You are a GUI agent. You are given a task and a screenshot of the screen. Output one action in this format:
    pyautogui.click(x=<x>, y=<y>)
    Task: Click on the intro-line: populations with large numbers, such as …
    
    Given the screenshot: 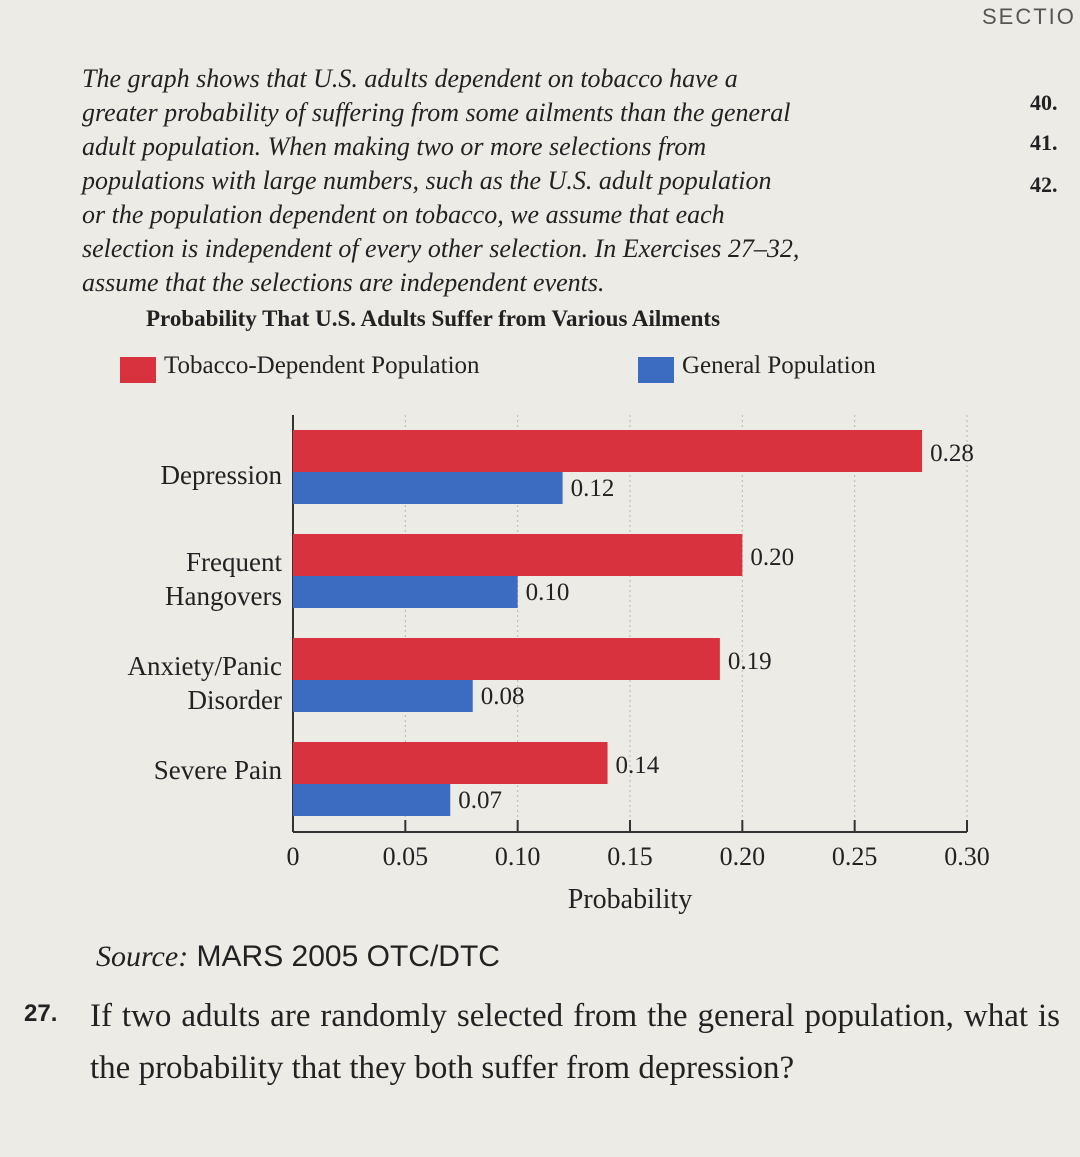 What is the action you would take?
    pyautogui.click(x=427, y=180)
    